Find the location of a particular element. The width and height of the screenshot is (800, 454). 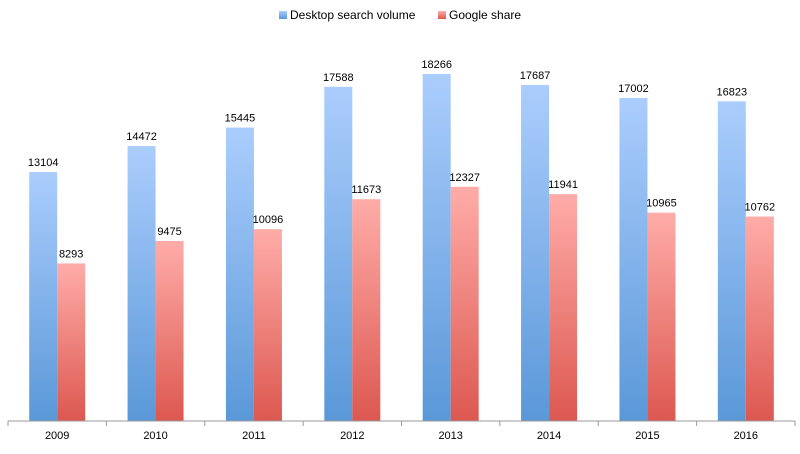

x-tick-label: 2012 is located at coordinates (352, 436).